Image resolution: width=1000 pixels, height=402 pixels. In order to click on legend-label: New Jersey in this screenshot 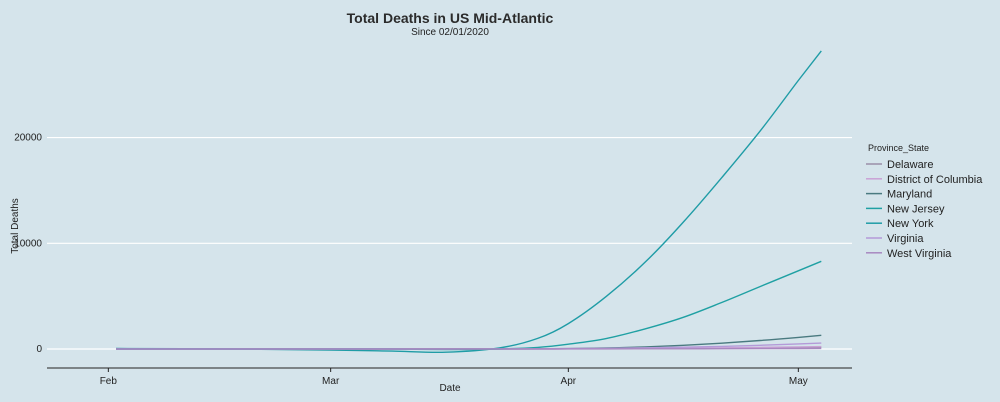, I will do `click(916, 209)`.